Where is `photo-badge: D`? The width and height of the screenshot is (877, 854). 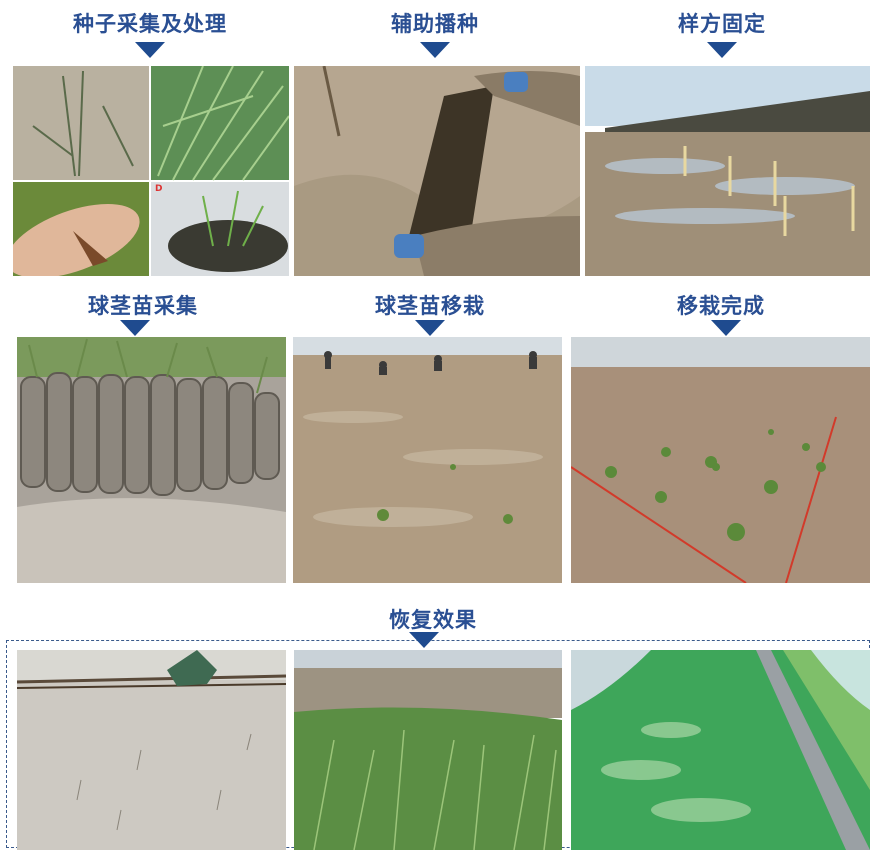
photo-badge: D is located at coordinates (159, 189).